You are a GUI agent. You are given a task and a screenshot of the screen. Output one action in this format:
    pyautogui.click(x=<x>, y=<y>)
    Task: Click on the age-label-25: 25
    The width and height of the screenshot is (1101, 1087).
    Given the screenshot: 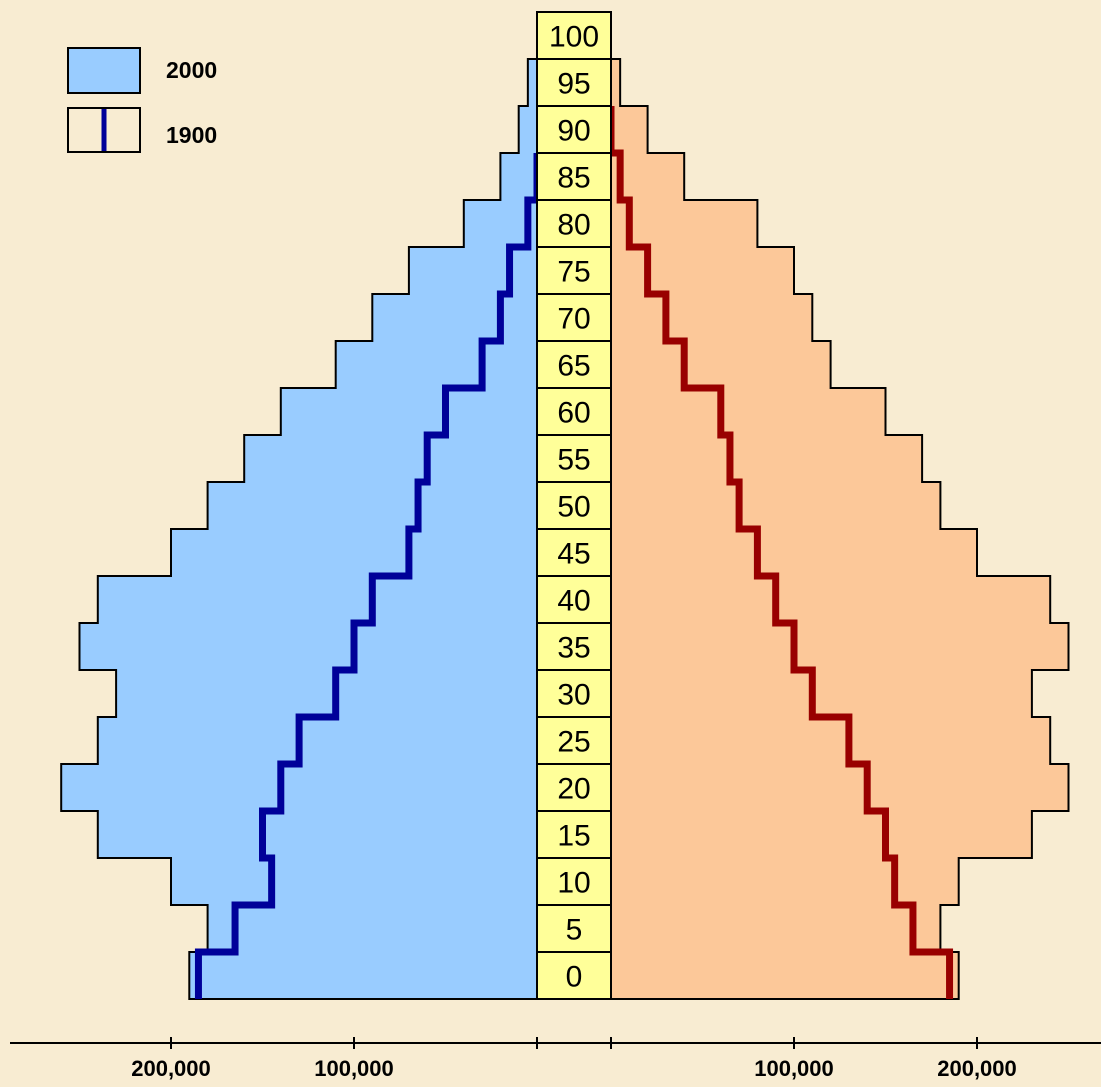 What is the action you would take?
    pyautogui.click(x=573, y=742)
    